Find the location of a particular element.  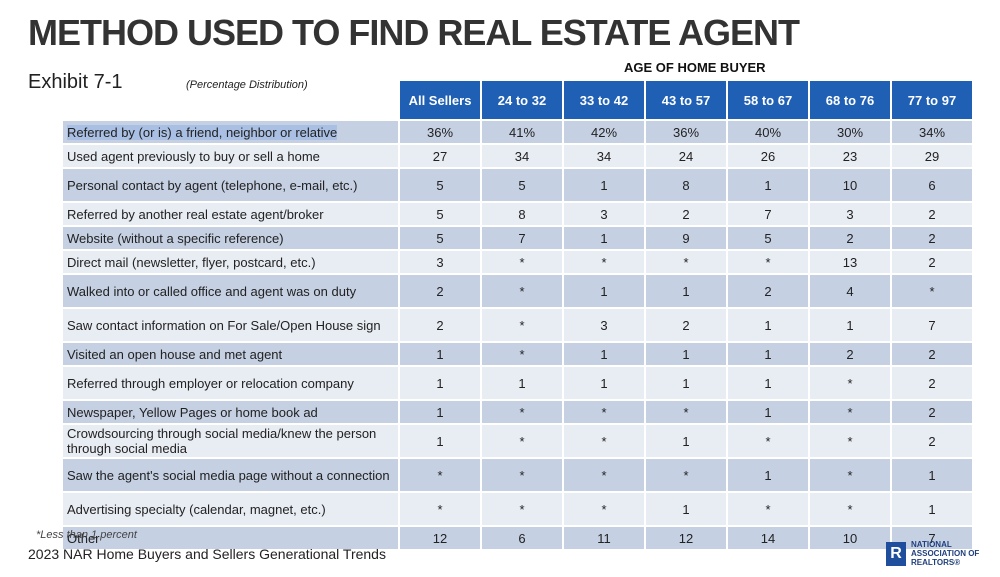

table-cell: 27 is located at coordinates (441, 157).